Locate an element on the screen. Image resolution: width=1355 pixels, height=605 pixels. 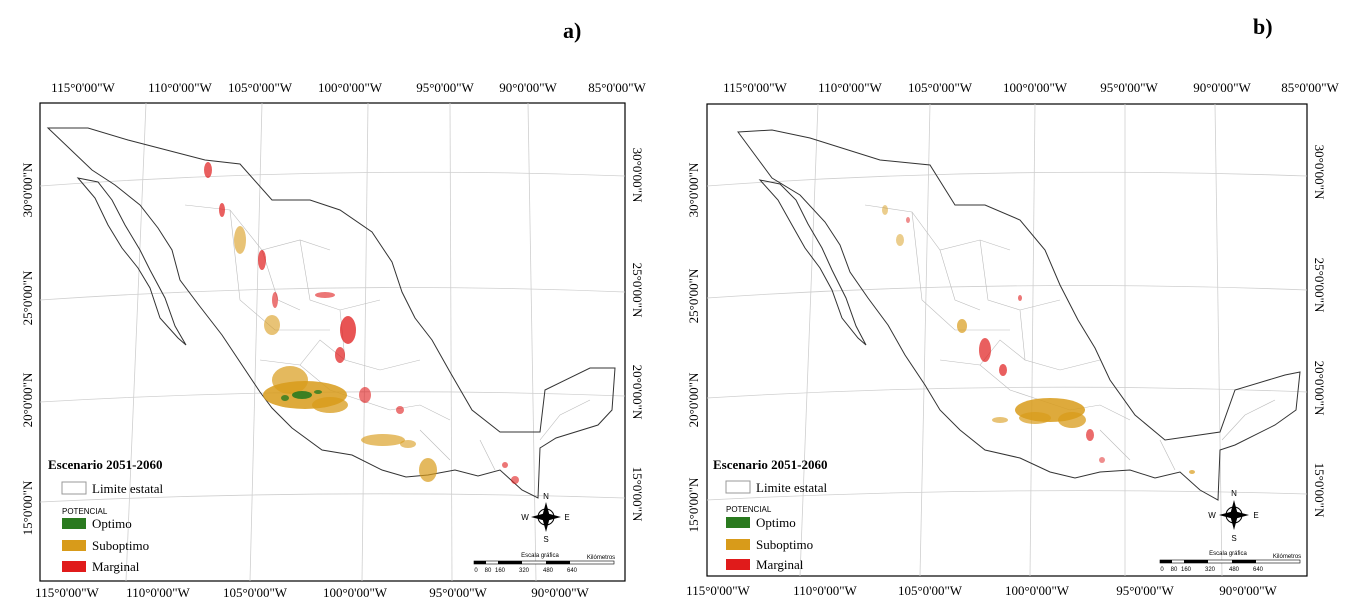
bottom-lon-tick-a-90: 90°0'00"W is located at coordinates (560, 592).